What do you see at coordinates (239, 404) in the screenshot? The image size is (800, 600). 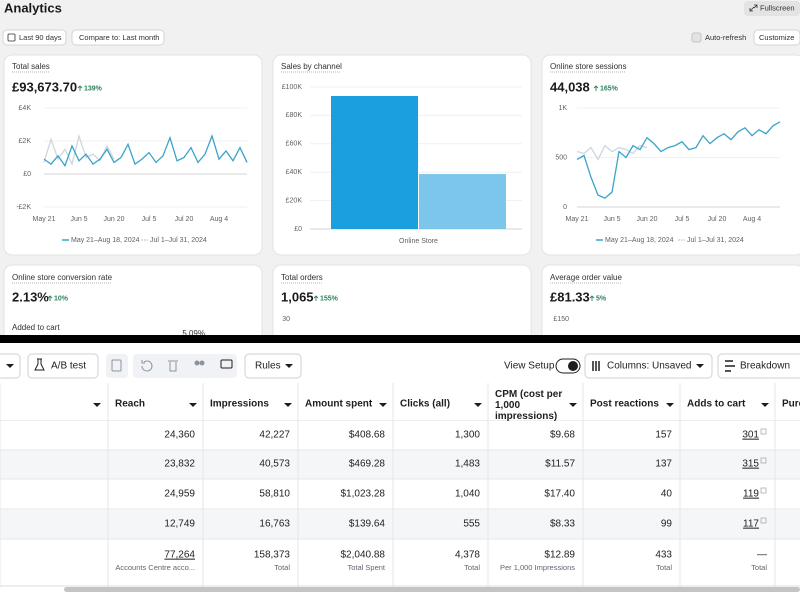 I see `column-header: Impressions` at bounding box center [239, 404].